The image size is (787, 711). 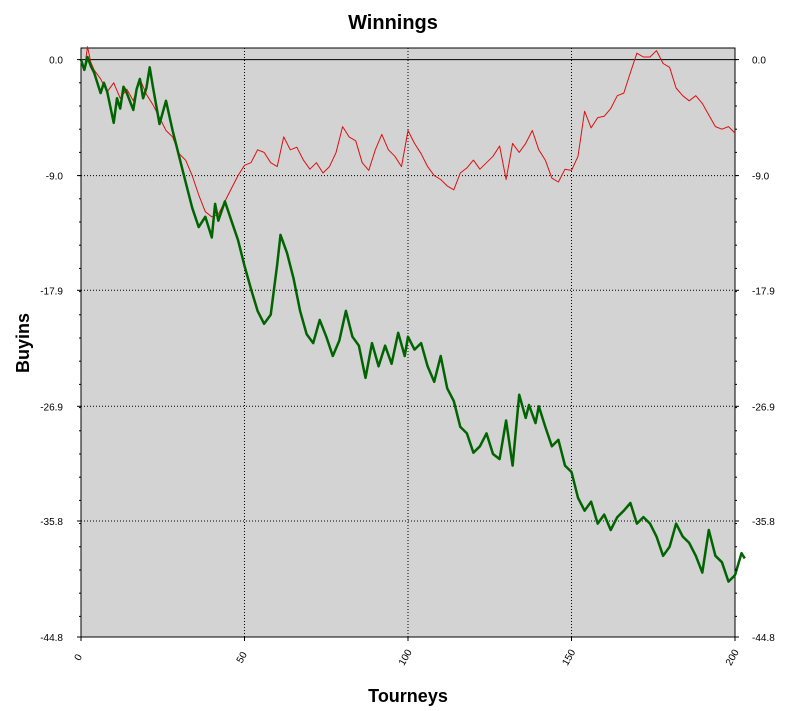 I want to click on y-tick-label-right: -44.8, so click(x=763, y=638).